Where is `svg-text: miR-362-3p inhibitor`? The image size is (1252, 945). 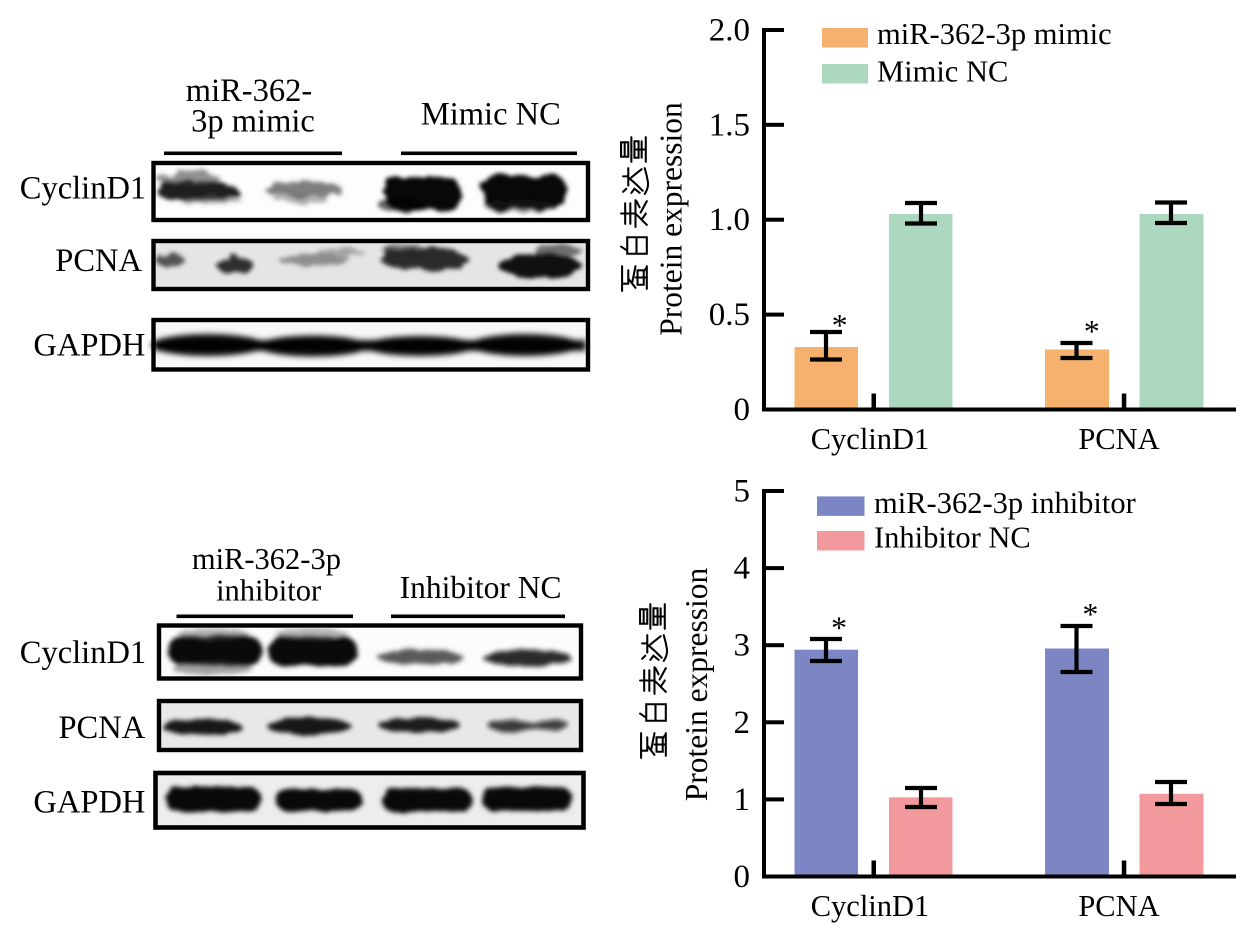 svg-text: miR-362-3p inhibitor is located at coordinates (1005, 503).